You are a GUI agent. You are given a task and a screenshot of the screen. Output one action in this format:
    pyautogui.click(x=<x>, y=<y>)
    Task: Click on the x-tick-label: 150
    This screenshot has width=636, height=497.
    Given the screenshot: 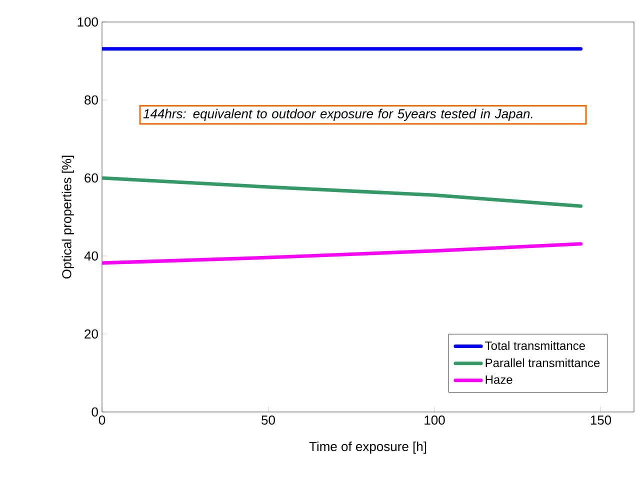 What is the action you would take?
    pyautogui.click(x=601, y=420)
    